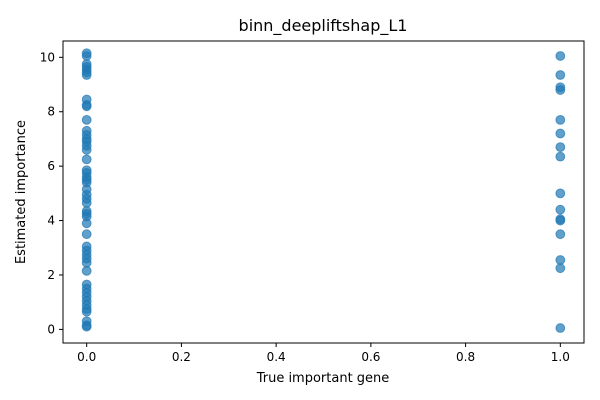 This screenshot has width=600, height=400. What do you see at coordinates (47, 57) in the screenshot?
I see `y-tick-label: 10` at bounding box center [47, 57].